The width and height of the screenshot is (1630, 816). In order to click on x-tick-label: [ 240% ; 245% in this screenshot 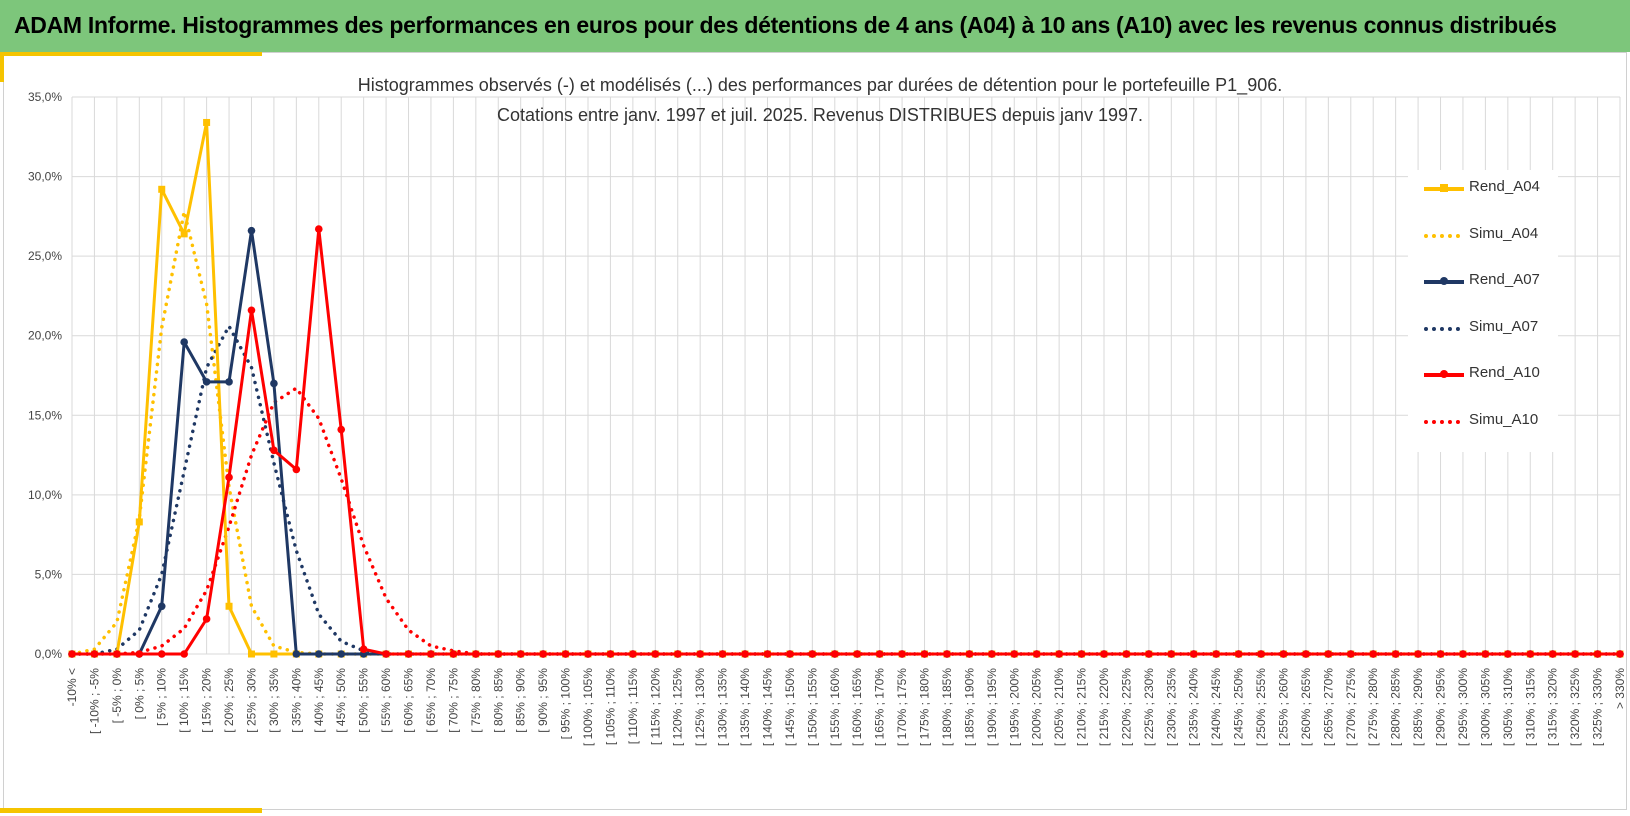, I will do `click(1216, 707)`.